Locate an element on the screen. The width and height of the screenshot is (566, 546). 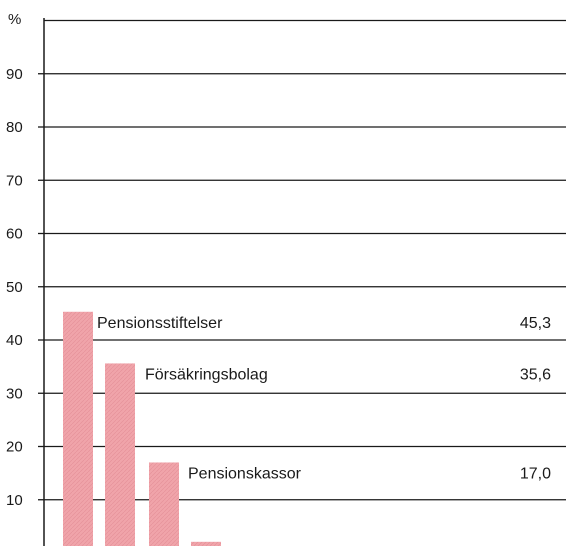
value-label: 35,6 is located at coordinates (535, 374).